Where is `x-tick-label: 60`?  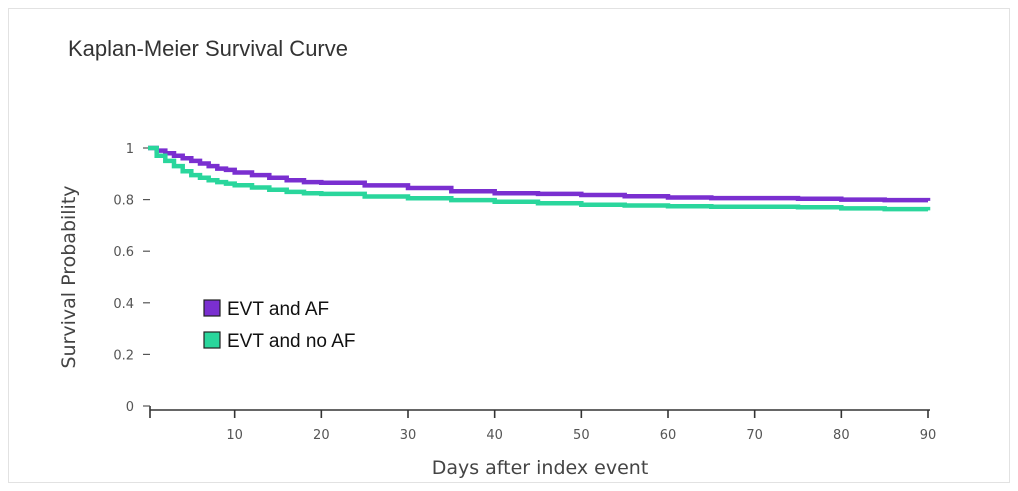 x-tick-label: 60 is located at coordinates (668, 435).